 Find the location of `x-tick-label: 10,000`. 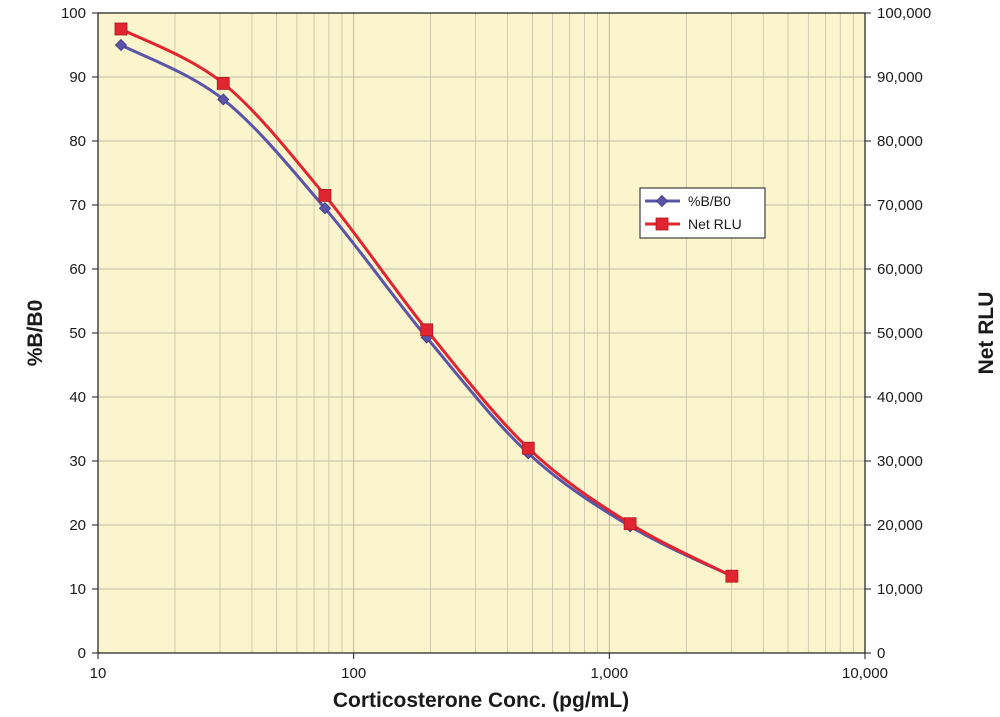

x-tick-label: 10,000 is located at coordinates (865, 673).